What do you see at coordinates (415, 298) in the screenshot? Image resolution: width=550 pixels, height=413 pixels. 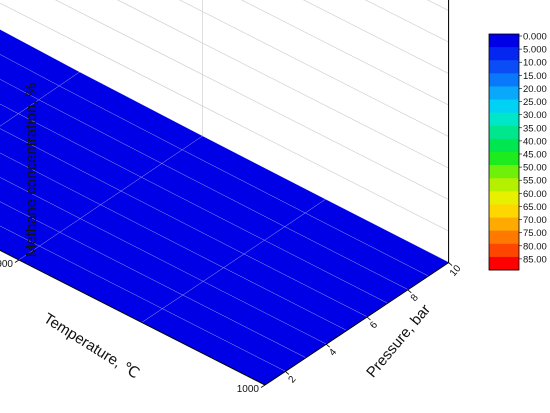 I see `y-tick-label: 8` at bounding box center [415, 298].